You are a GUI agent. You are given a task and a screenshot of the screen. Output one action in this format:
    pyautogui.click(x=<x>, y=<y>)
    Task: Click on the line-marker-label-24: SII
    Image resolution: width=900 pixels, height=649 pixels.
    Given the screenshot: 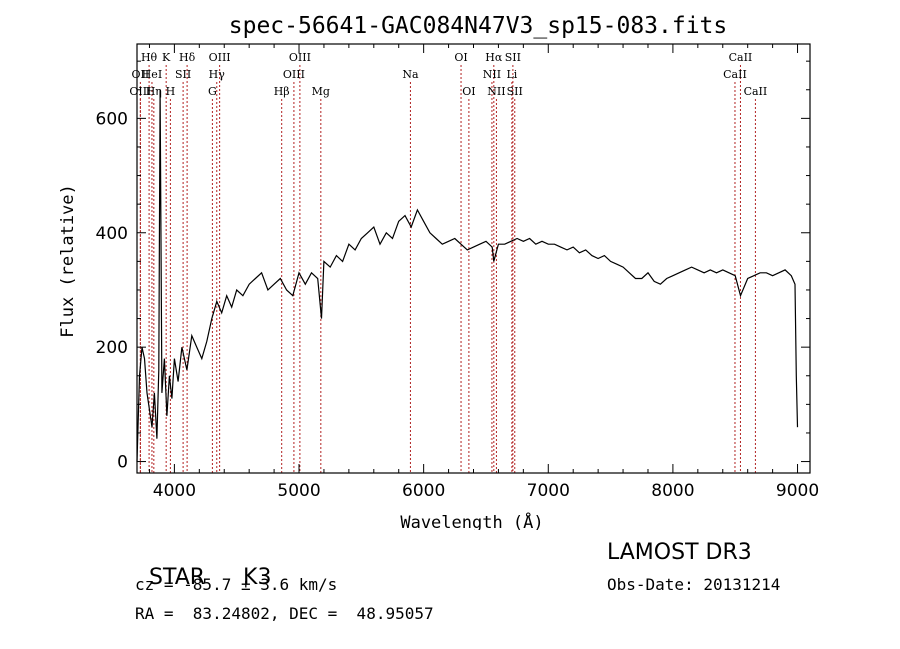 What is the action you would take?
    pyautogui.click(x=515, y=91)
    